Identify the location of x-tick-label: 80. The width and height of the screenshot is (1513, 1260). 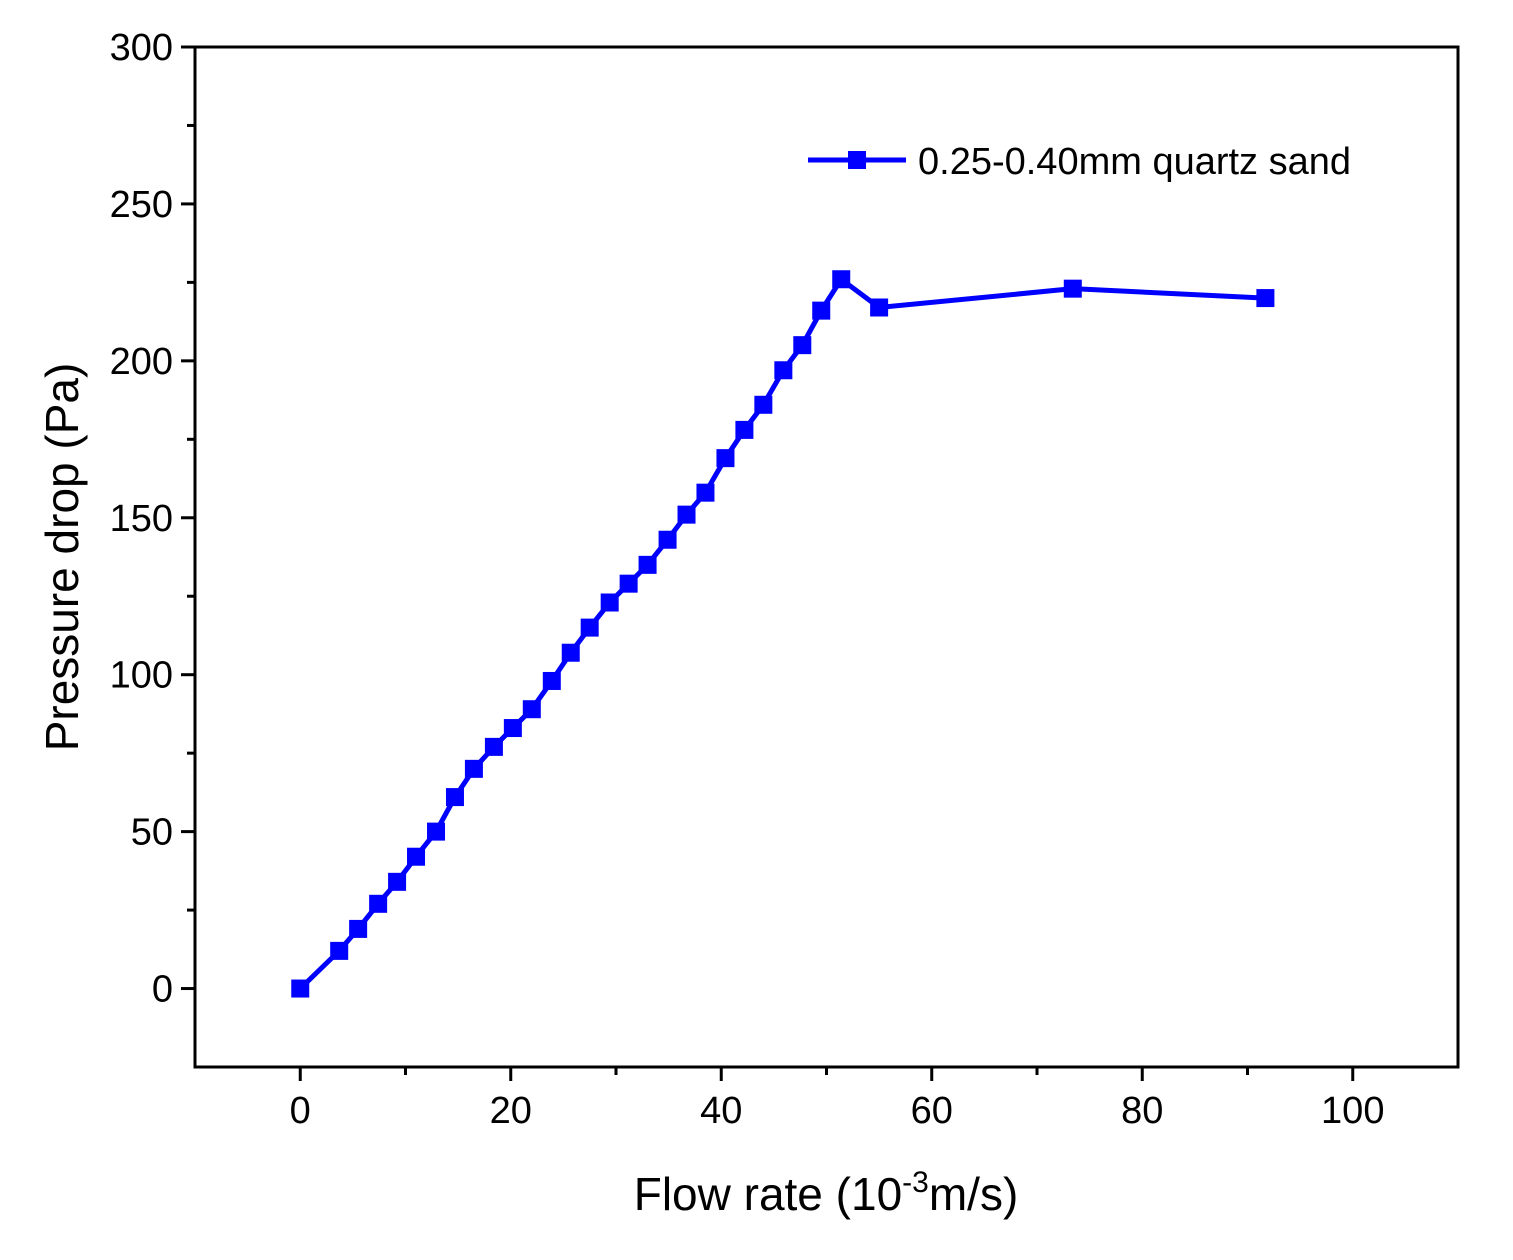
(1142, 1111).